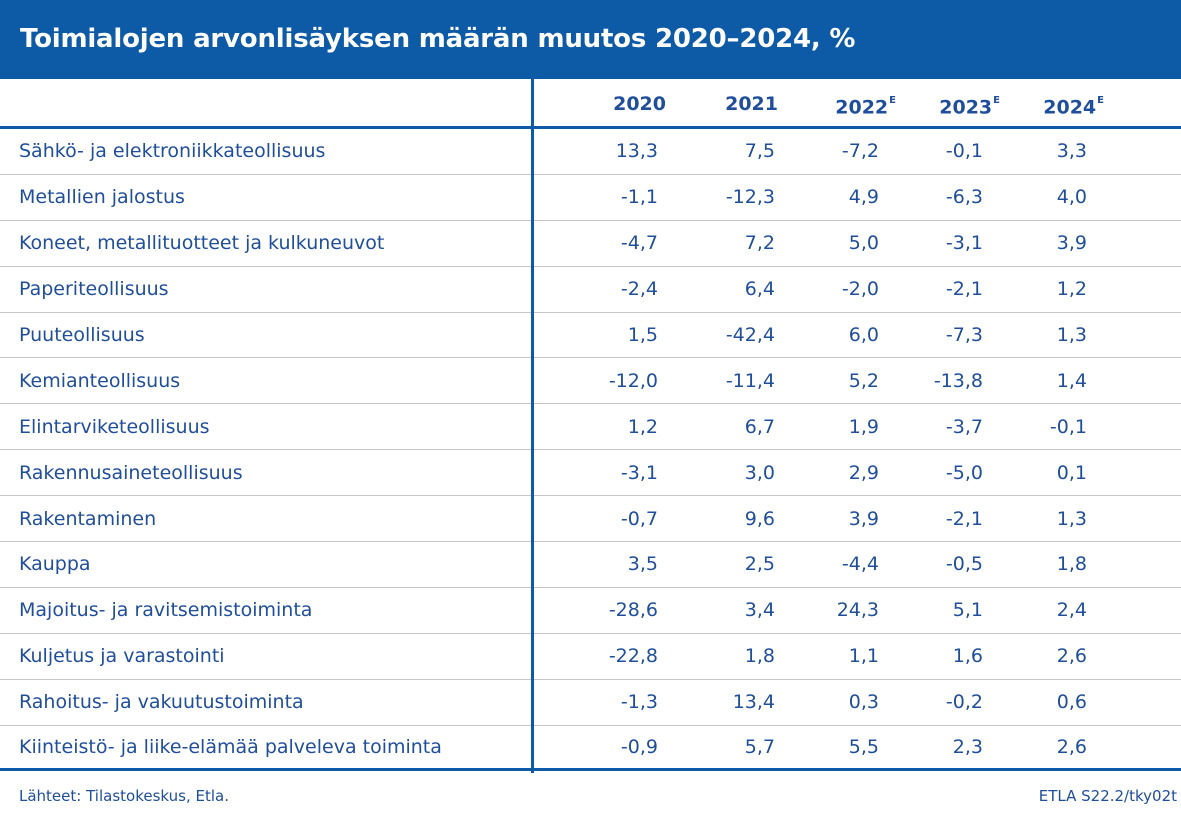  What do you see at coordinates (863, 335) in the screenshot?
I see `value-cell: 6,0` at bounding box center [863, 335].